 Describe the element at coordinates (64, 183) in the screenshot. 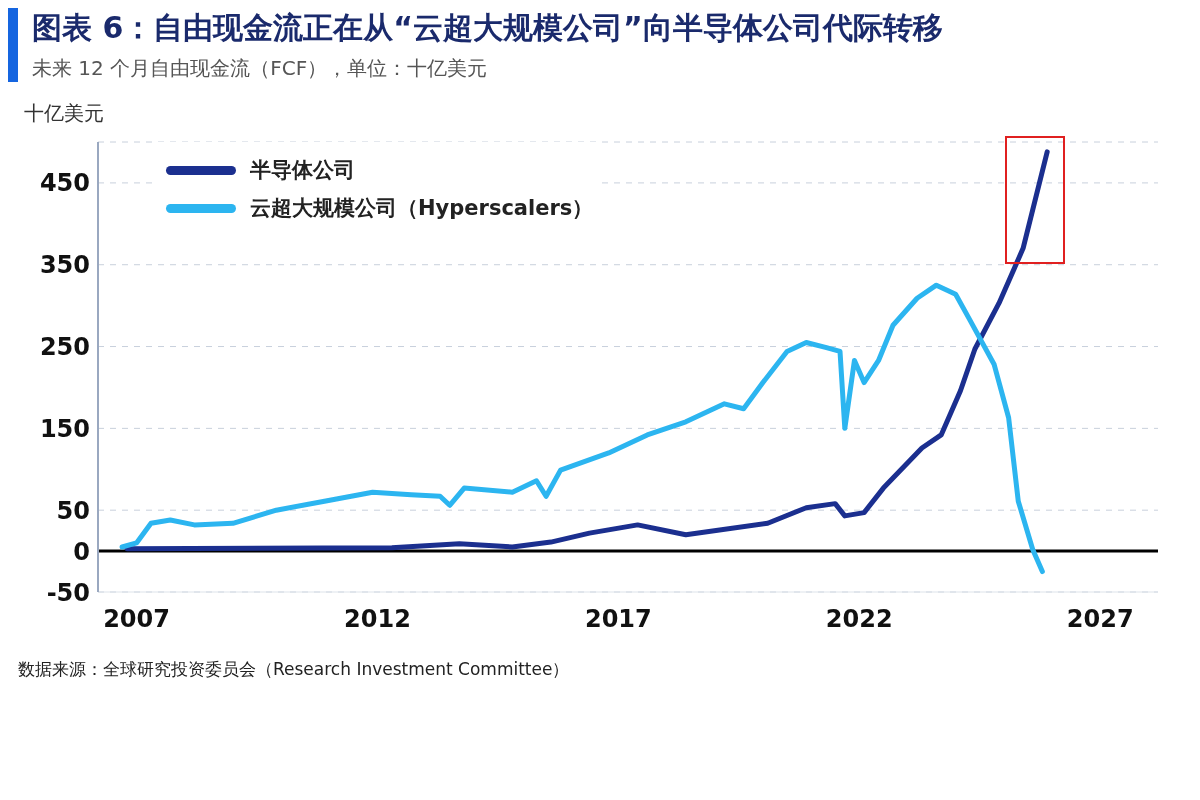

I see `y-tick-label: 450` at that location.